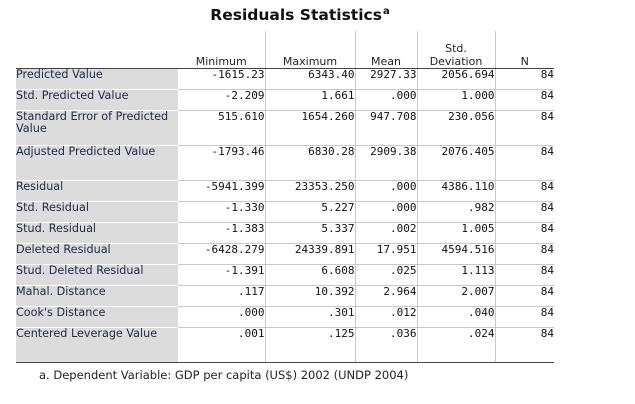  What do you see at coordinates (221, 99) in the screenshot?
I see `table-cell: -2.209` at bounding box center [221, 99].